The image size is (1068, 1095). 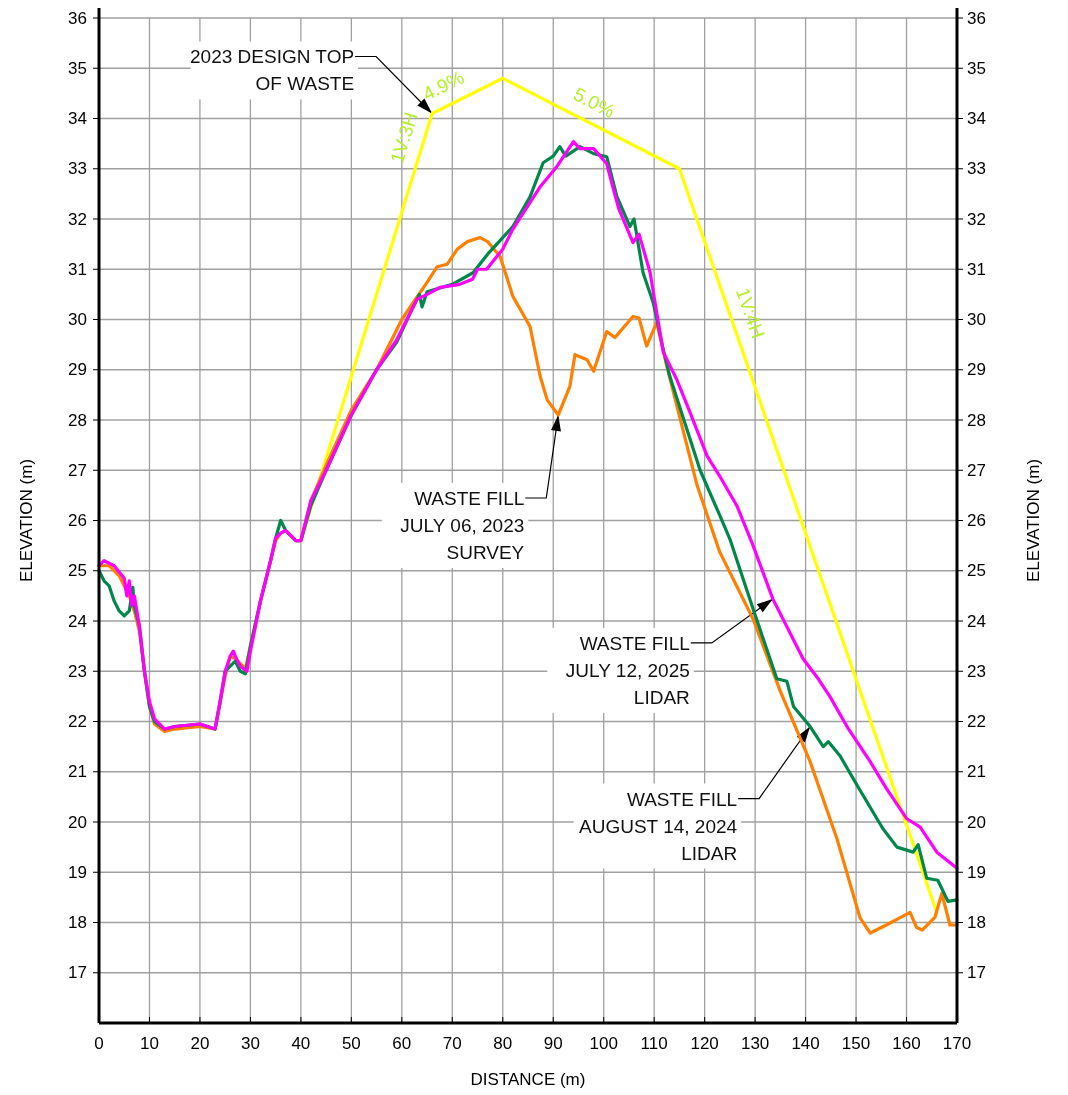 What do you see at coordinates (77, 721) in the screenshot?
I see `y-tick-label: 22` at bounding box center [77, 721].